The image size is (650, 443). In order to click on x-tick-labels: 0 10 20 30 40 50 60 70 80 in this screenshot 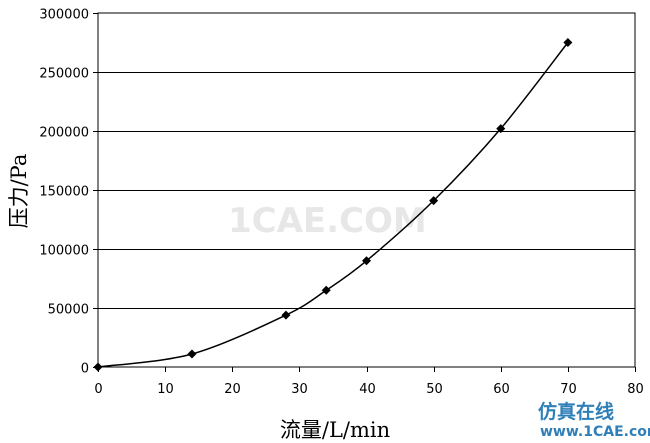, I will do `click(368, 389)`.